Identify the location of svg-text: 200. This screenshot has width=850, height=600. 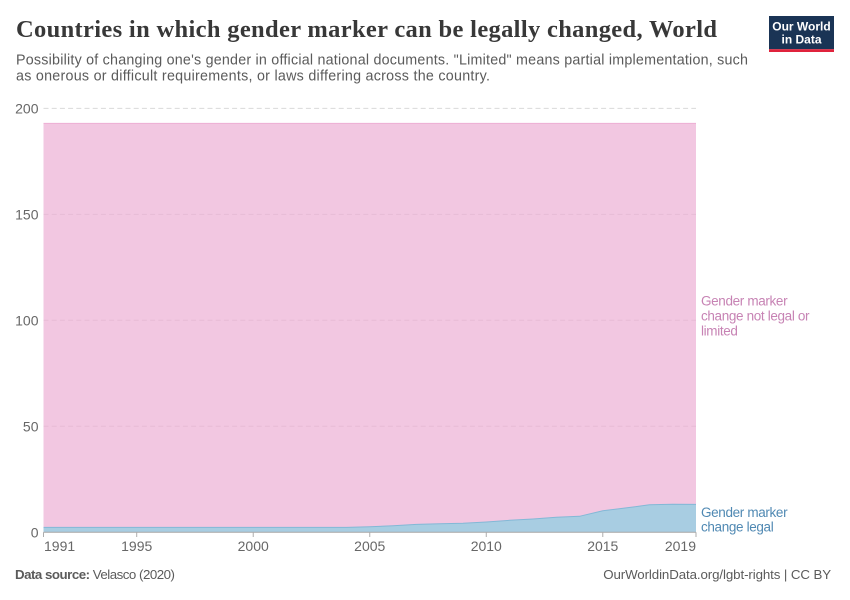
(27, 109).